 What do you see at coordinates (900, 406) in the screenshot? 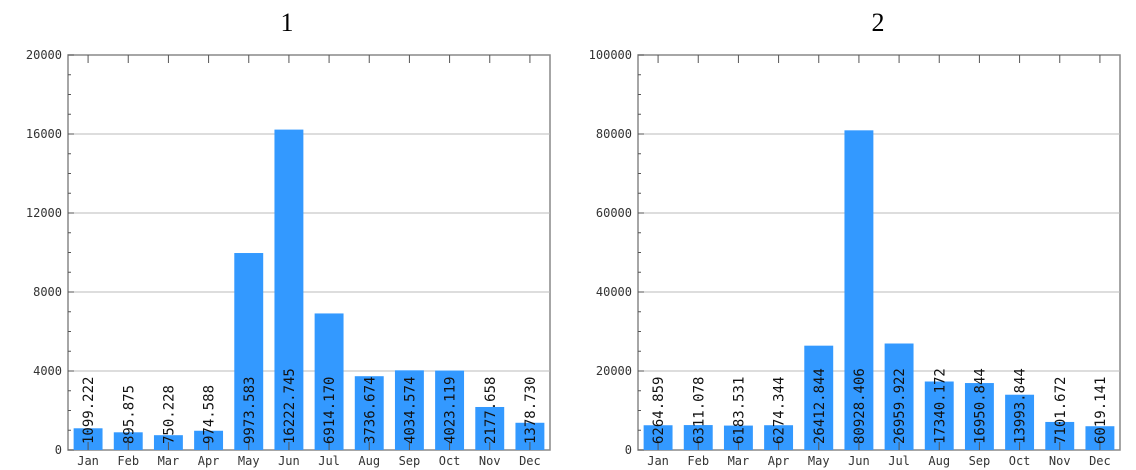
I see `data-label: 26959.922` at bounding box center [900, 406].